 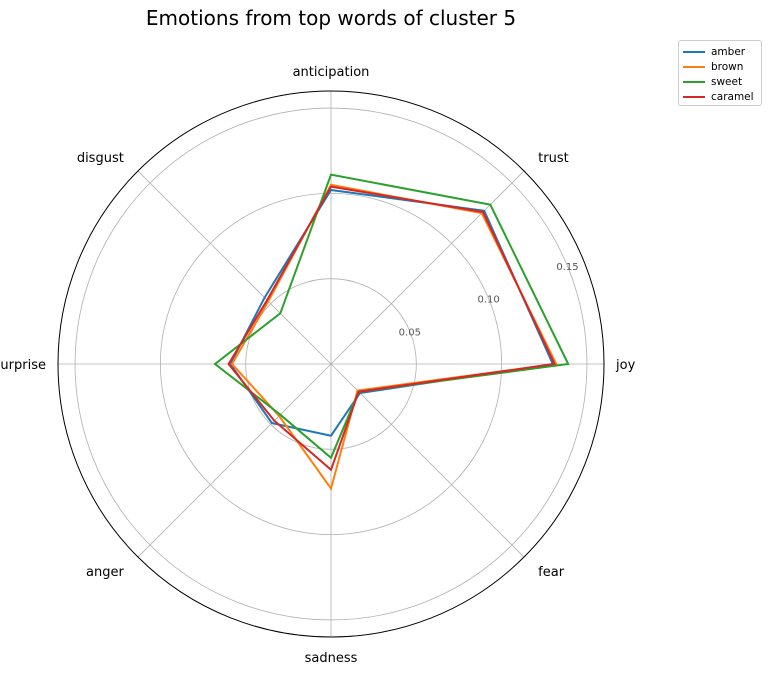 I want to click on legend: amber brown sweet caramel, so click(x=720, y=73).